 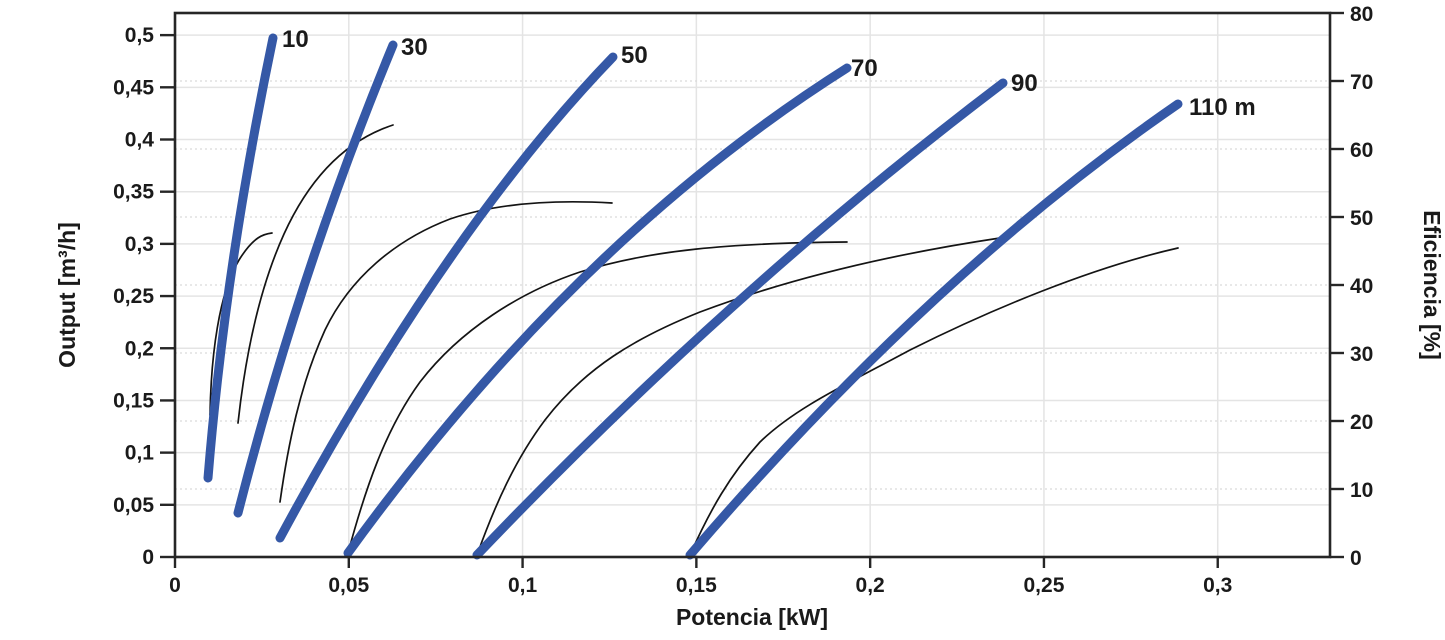 What do you see at coordinates (1361, 354) in the screenshot?
I see `y-right-tick-label: 30` at bounding box center [1361, 354].